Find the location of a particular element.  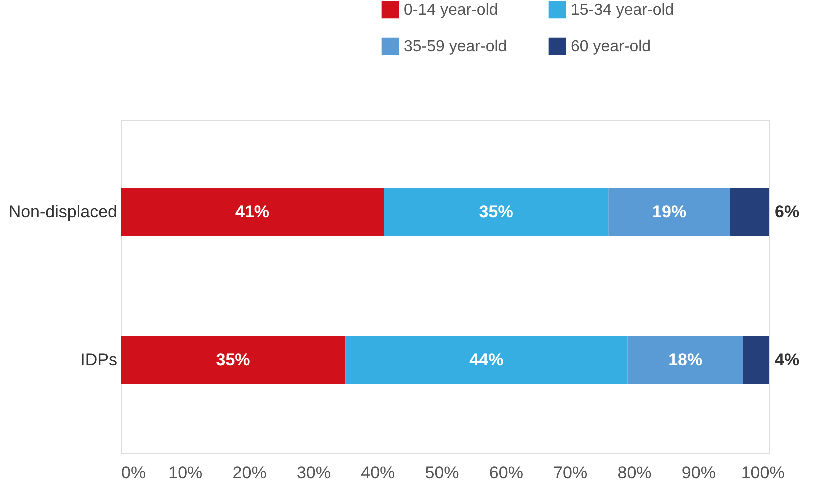

legend-label: 60 year-old is located at coordinates (611, 47).